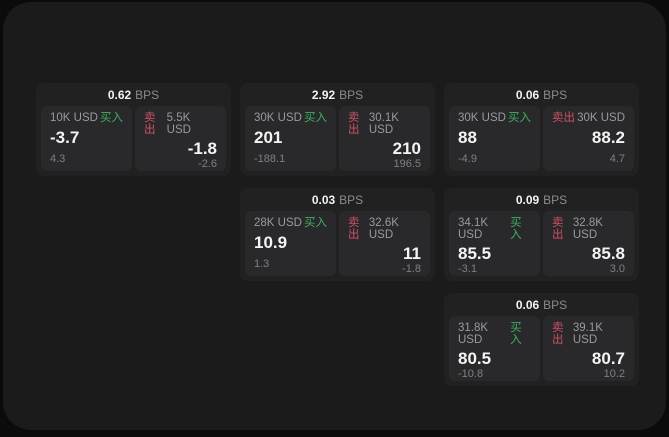 Image resolution: width=669 pixels, height=437 pixels. What do you see at coordinates (133, 94) in the screenshot?
I see `card-header: 0.62 BPS` at bounding box center [133, 94].